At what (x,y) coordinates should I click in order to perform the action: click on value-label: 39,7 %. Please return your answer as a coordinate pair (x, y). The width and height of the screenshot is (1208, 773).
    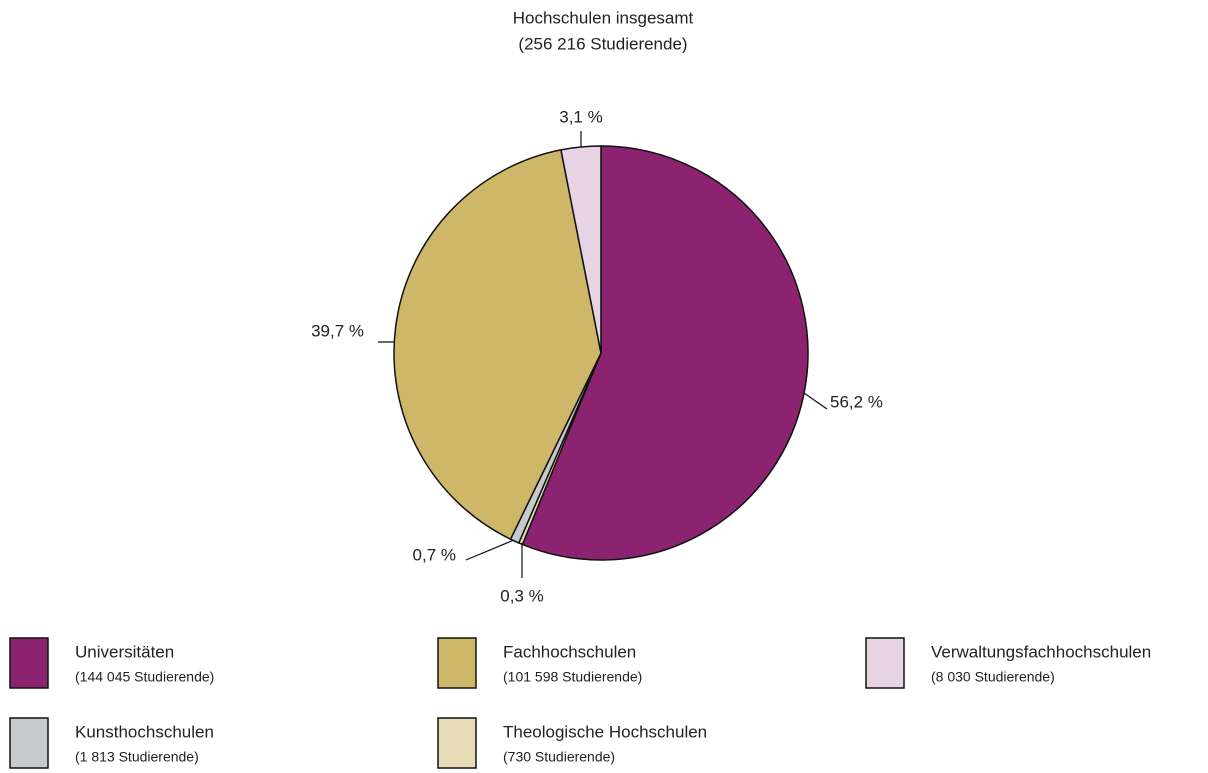
    Looking at the image, I should click on (337, 330).